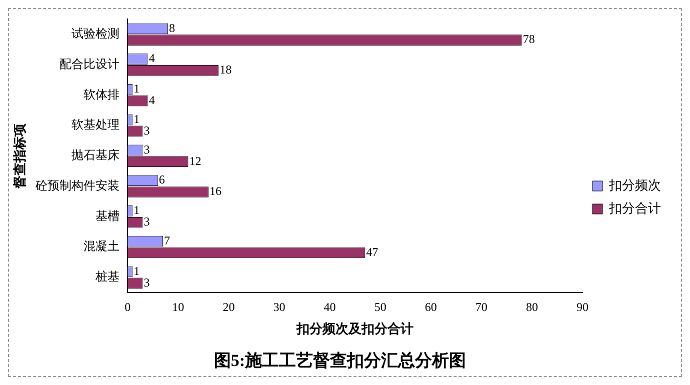  What do you see at coordinates (102, 246) in the screenshot?
I see `y-tick-label: 混凝土` at bounding box center [102, 246].